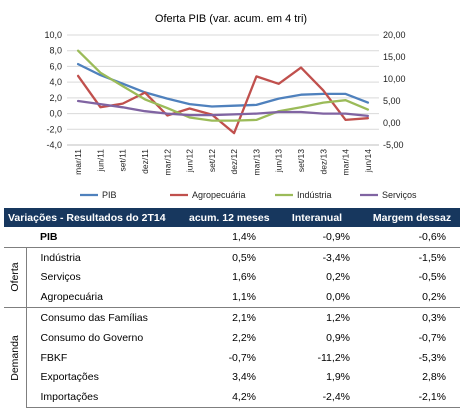 Image resolution: width=463 pixels, height=416 pixels. I want to click on y-tick-right: 15,00, so click(394, 57).